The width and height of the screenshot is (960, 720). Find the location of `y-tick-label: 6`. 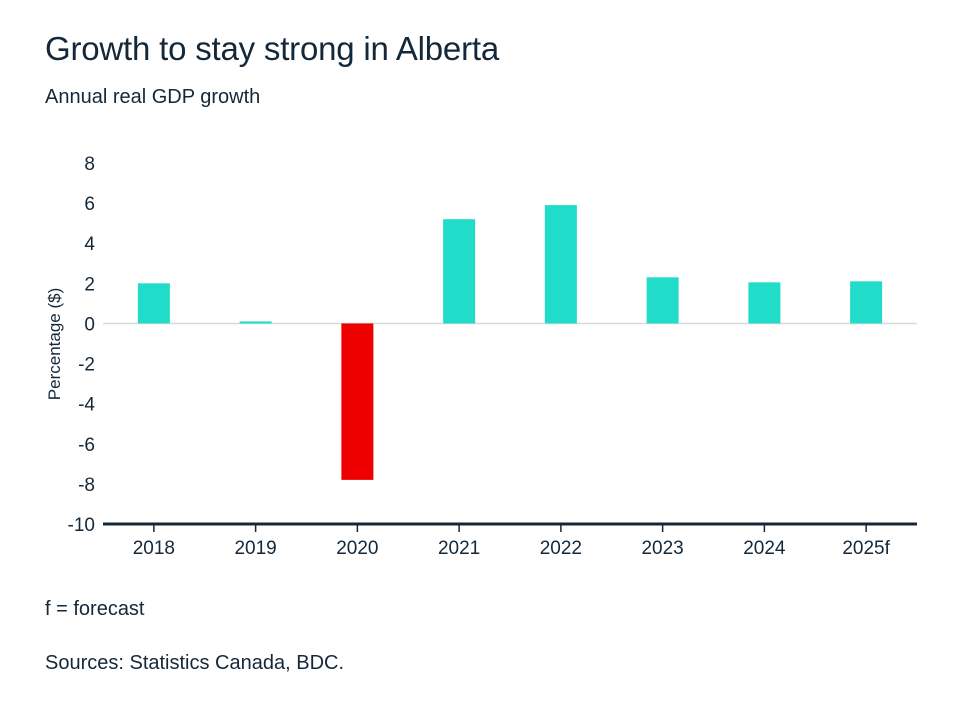

y-tick-label: 6 is located at coordinates (89, 204).